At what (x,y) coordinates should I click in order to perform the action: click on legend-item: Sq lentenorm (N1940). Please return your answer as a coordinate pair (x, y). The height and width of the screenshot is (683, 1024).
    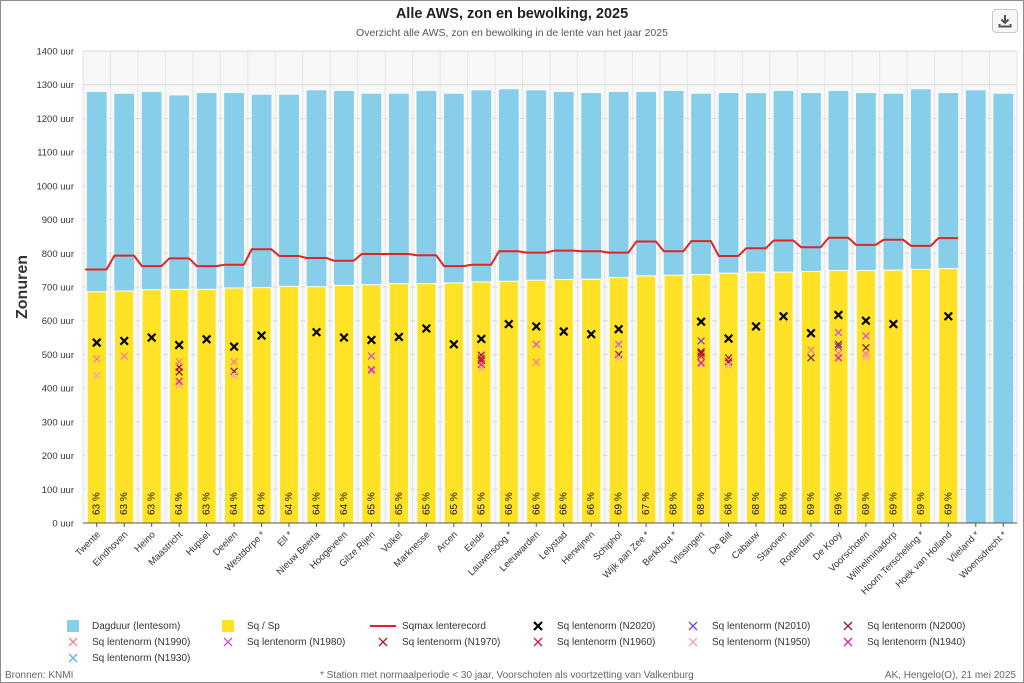
    Looking at the image, I should click on (900, 642).